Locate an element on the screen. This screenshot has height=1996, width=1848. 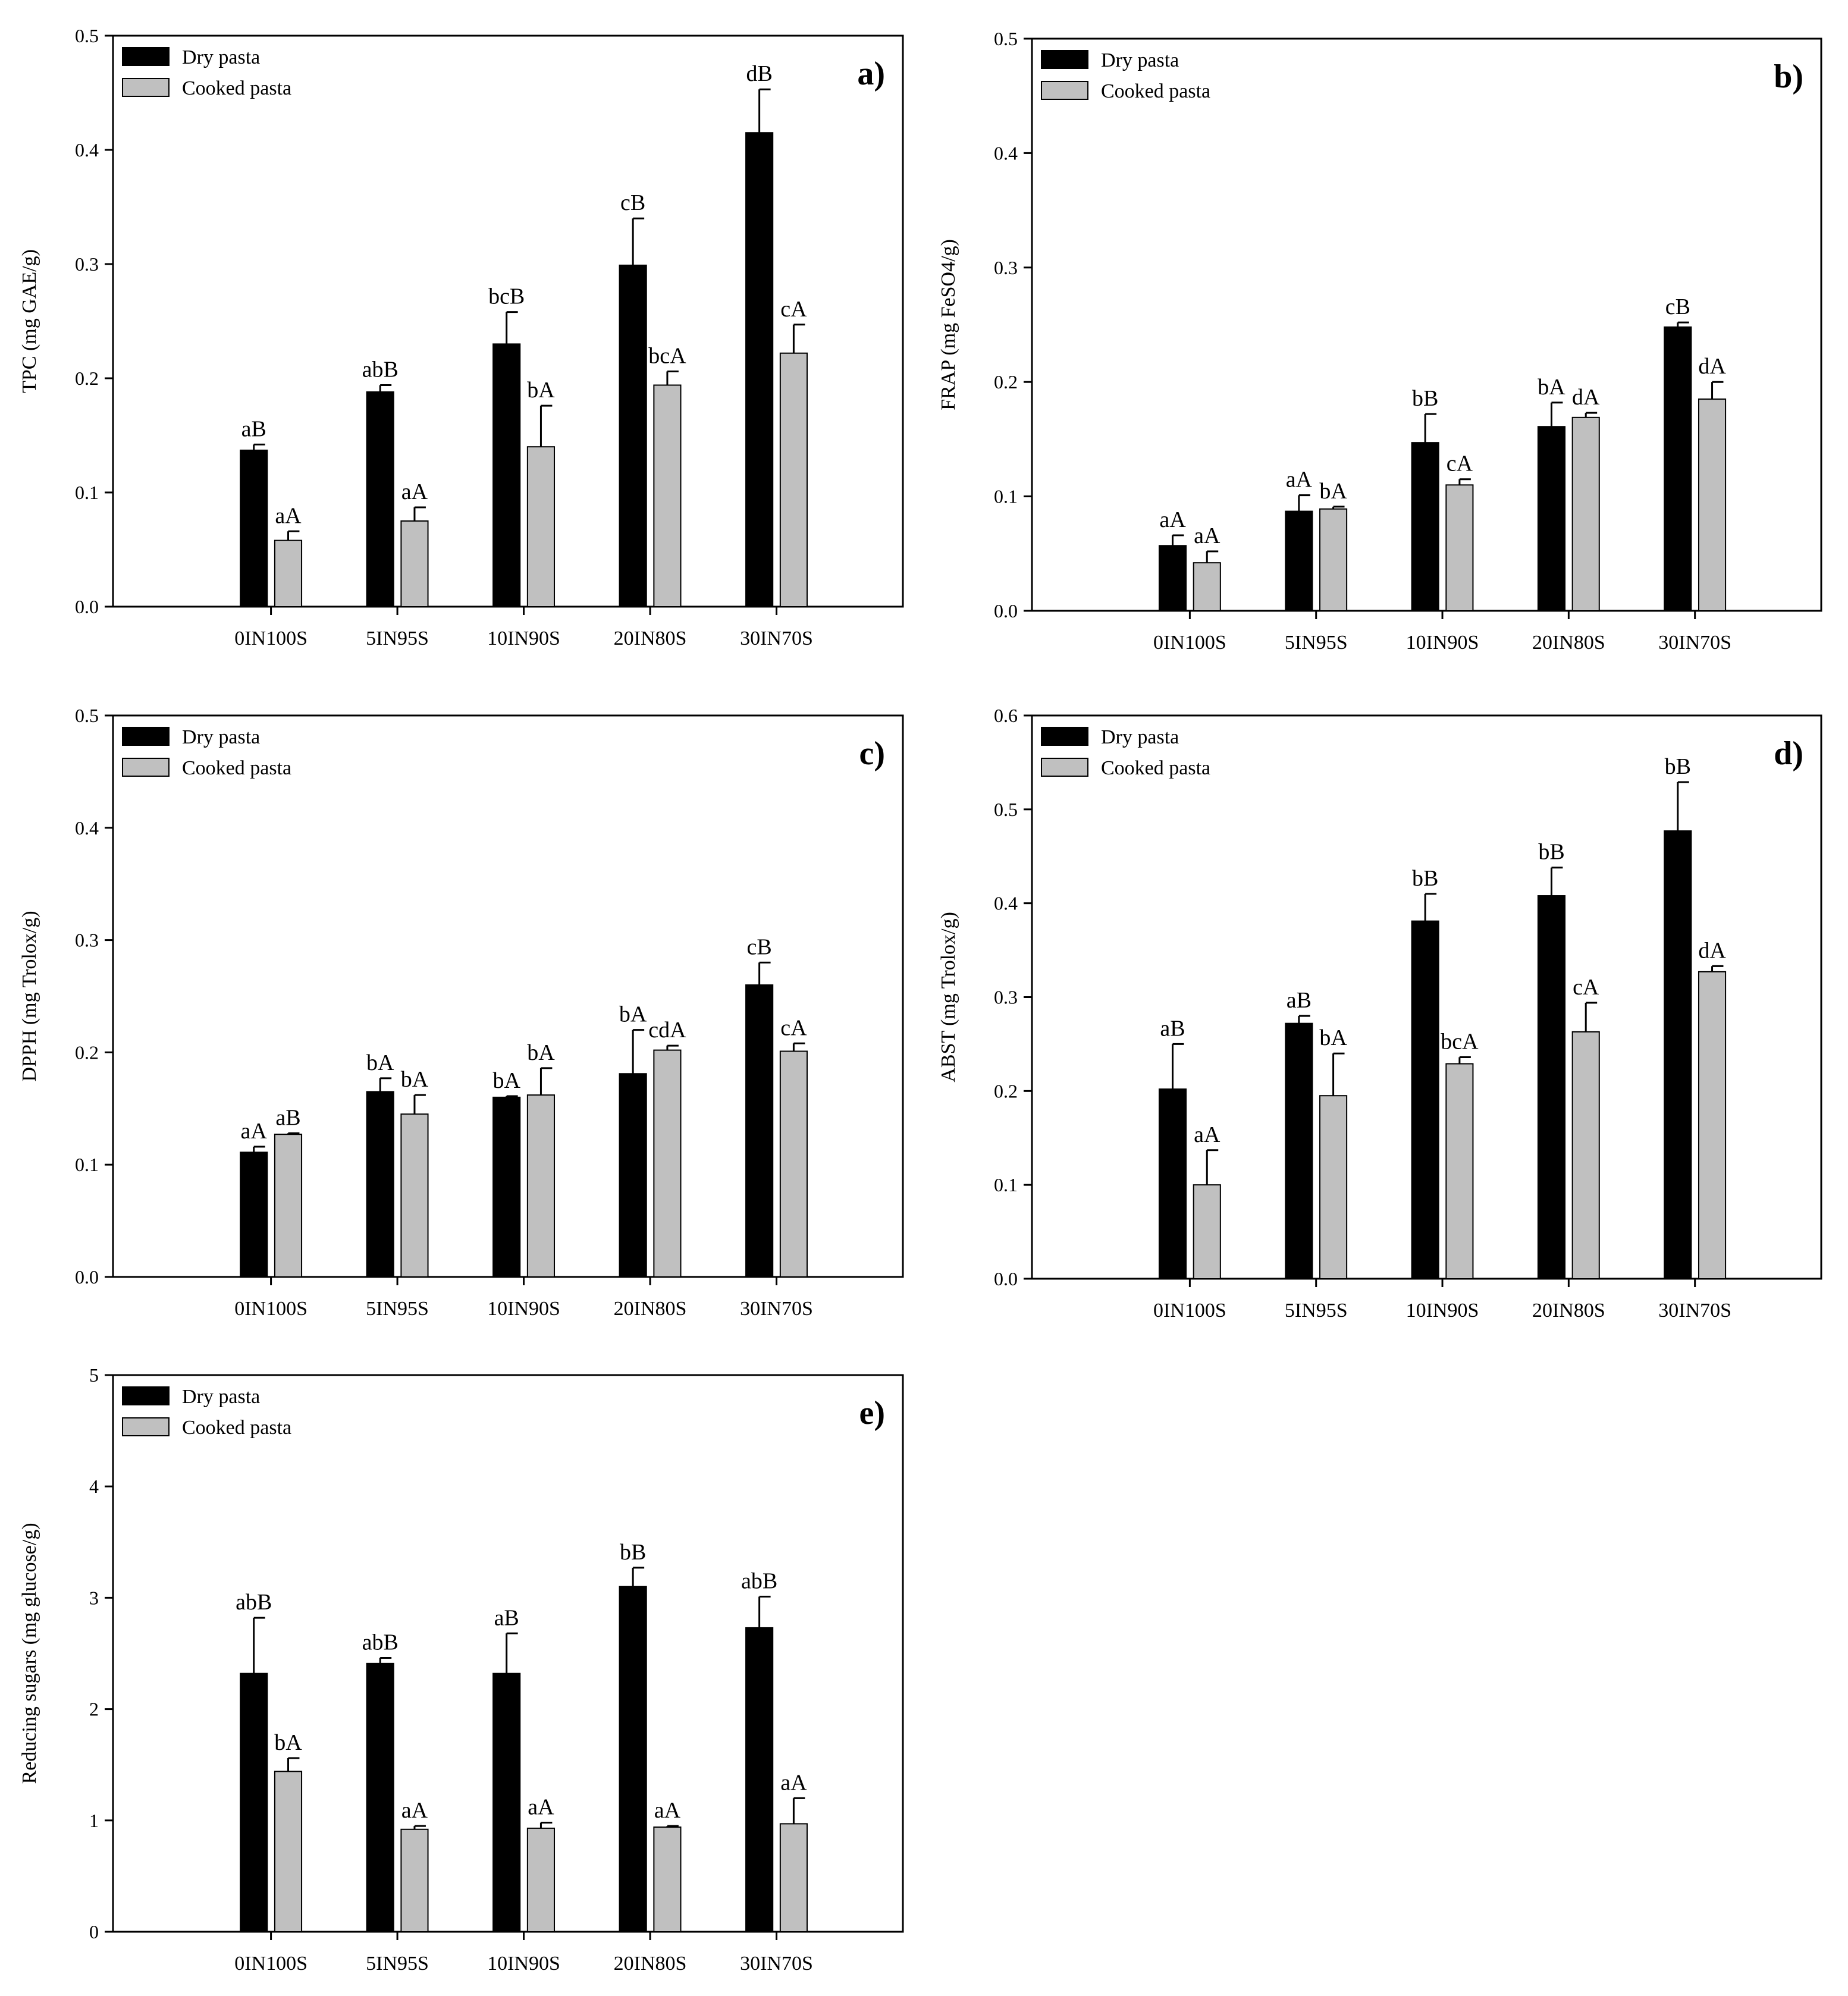
significance-label: bcA is located at coordinates (1460, 1042).